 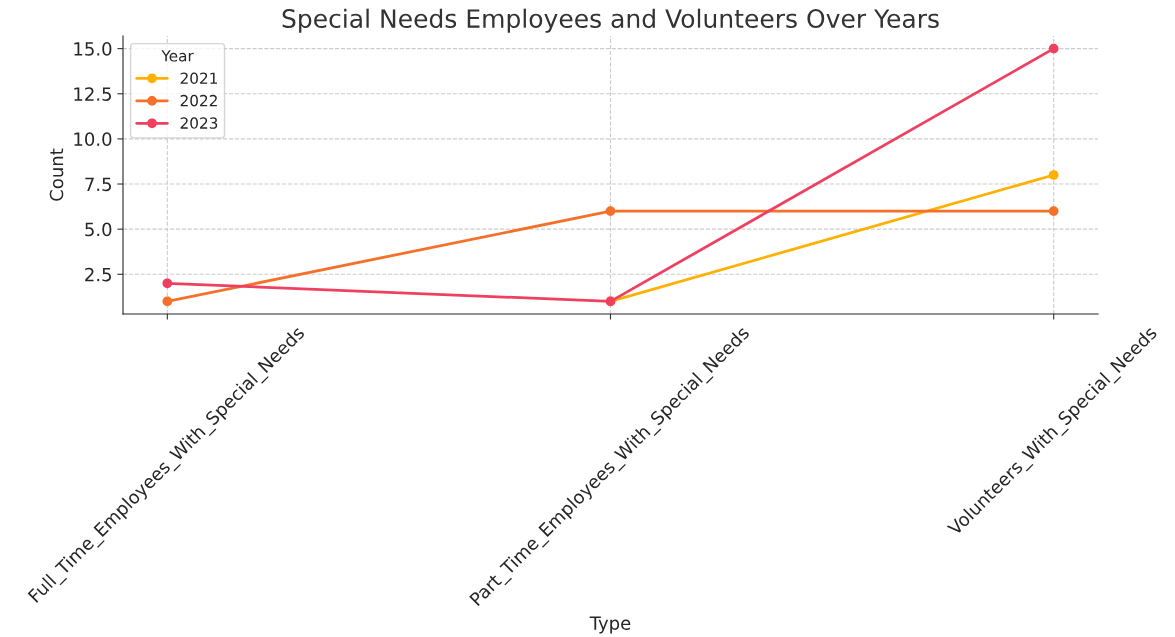 What do you see at coordinates (610, 20) in the screenshot?
I see `chart-title: Special Needs Employees and Volunteers Over Years` at bounding box center [610, 20].